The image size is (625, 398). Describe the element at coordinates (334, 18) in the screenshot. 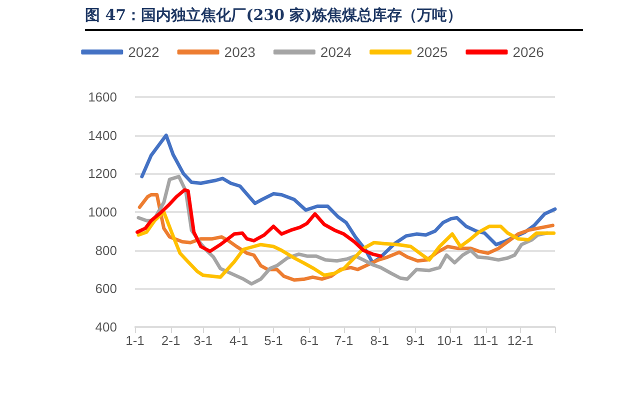

I see `chart-title: 图 47：国内独立焦化厂(230 家)炼焦煤总库存（万吨）` at that location.